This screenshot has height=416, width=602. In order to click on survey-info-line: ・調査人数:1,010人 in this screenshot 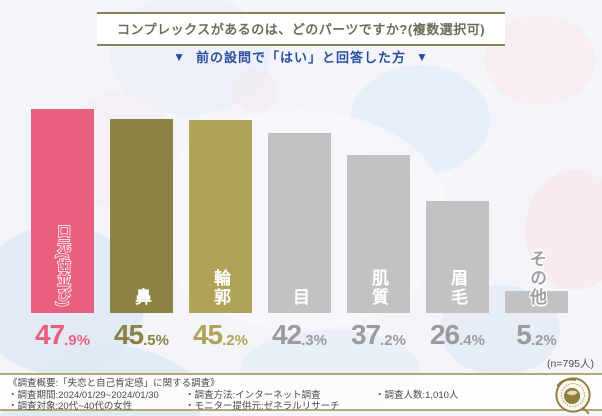, I will do `click(417, 395)`.